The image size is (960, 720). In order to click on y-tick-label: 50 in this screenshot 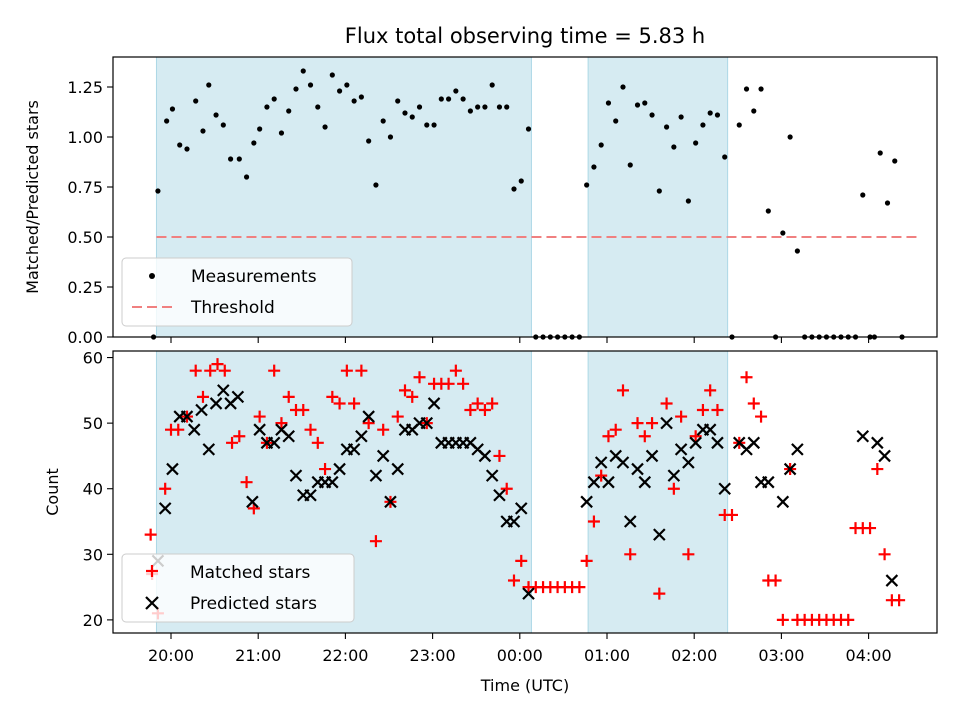, I will do `click(93, 423)`.